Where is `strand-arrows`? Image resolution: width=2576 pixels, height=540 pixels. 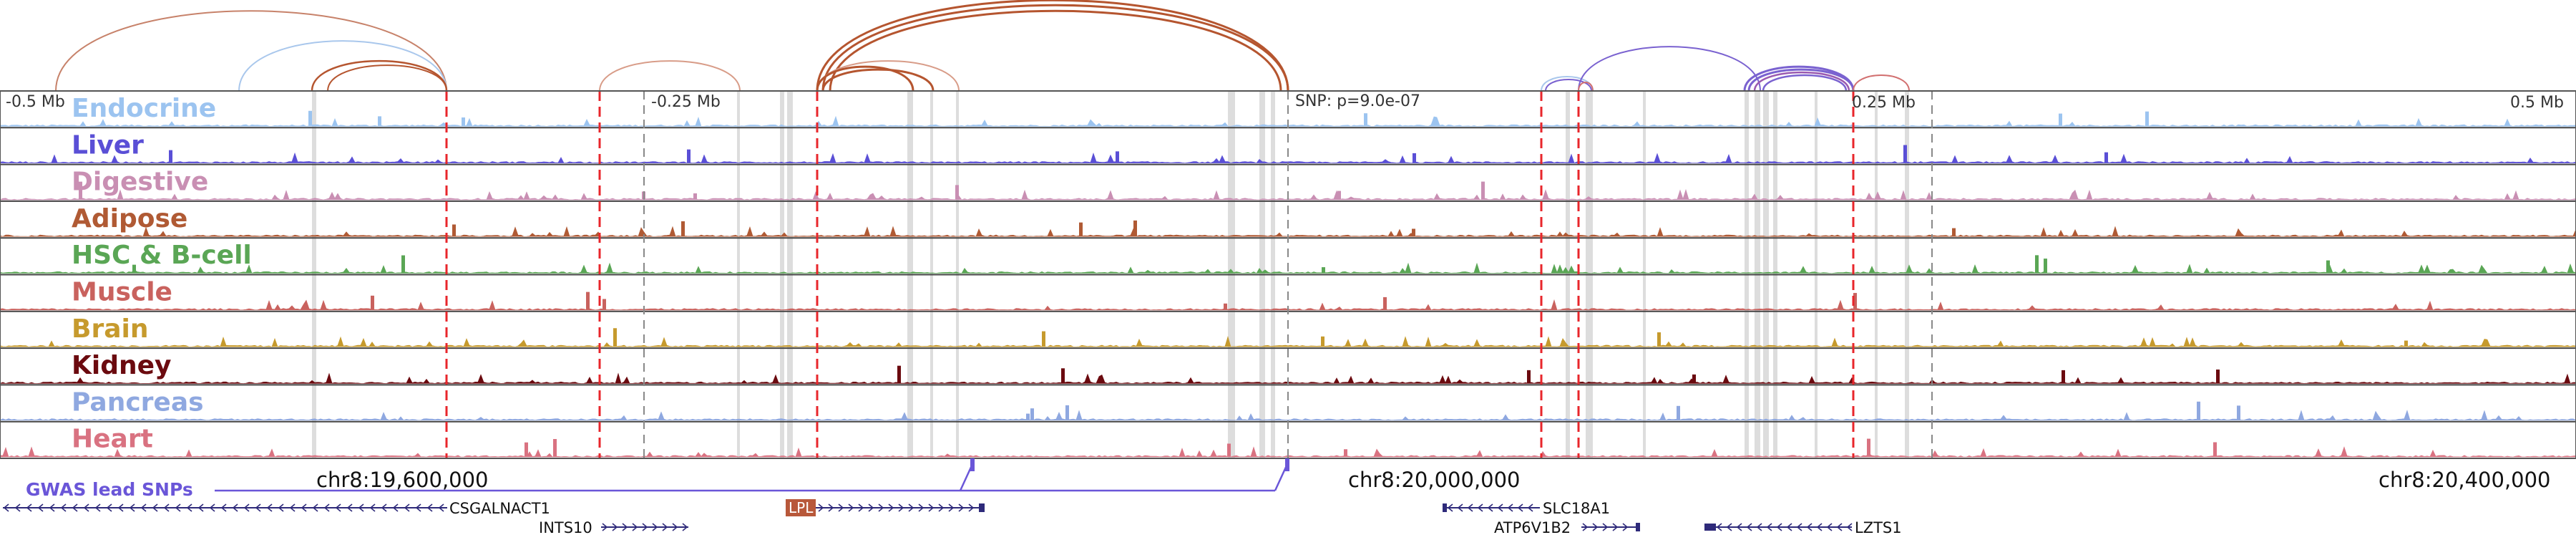 strand-arrows is located at coordinates (645, 527).